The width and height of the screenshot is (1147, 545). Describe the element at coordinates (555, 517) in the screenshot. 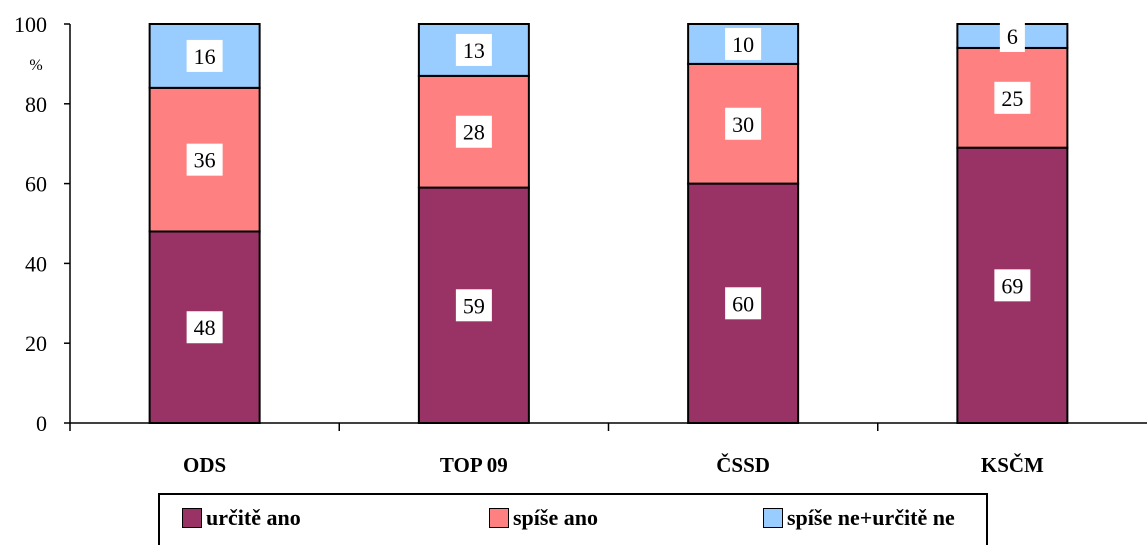

I see `legend-label-1: spíše ano` at that location.